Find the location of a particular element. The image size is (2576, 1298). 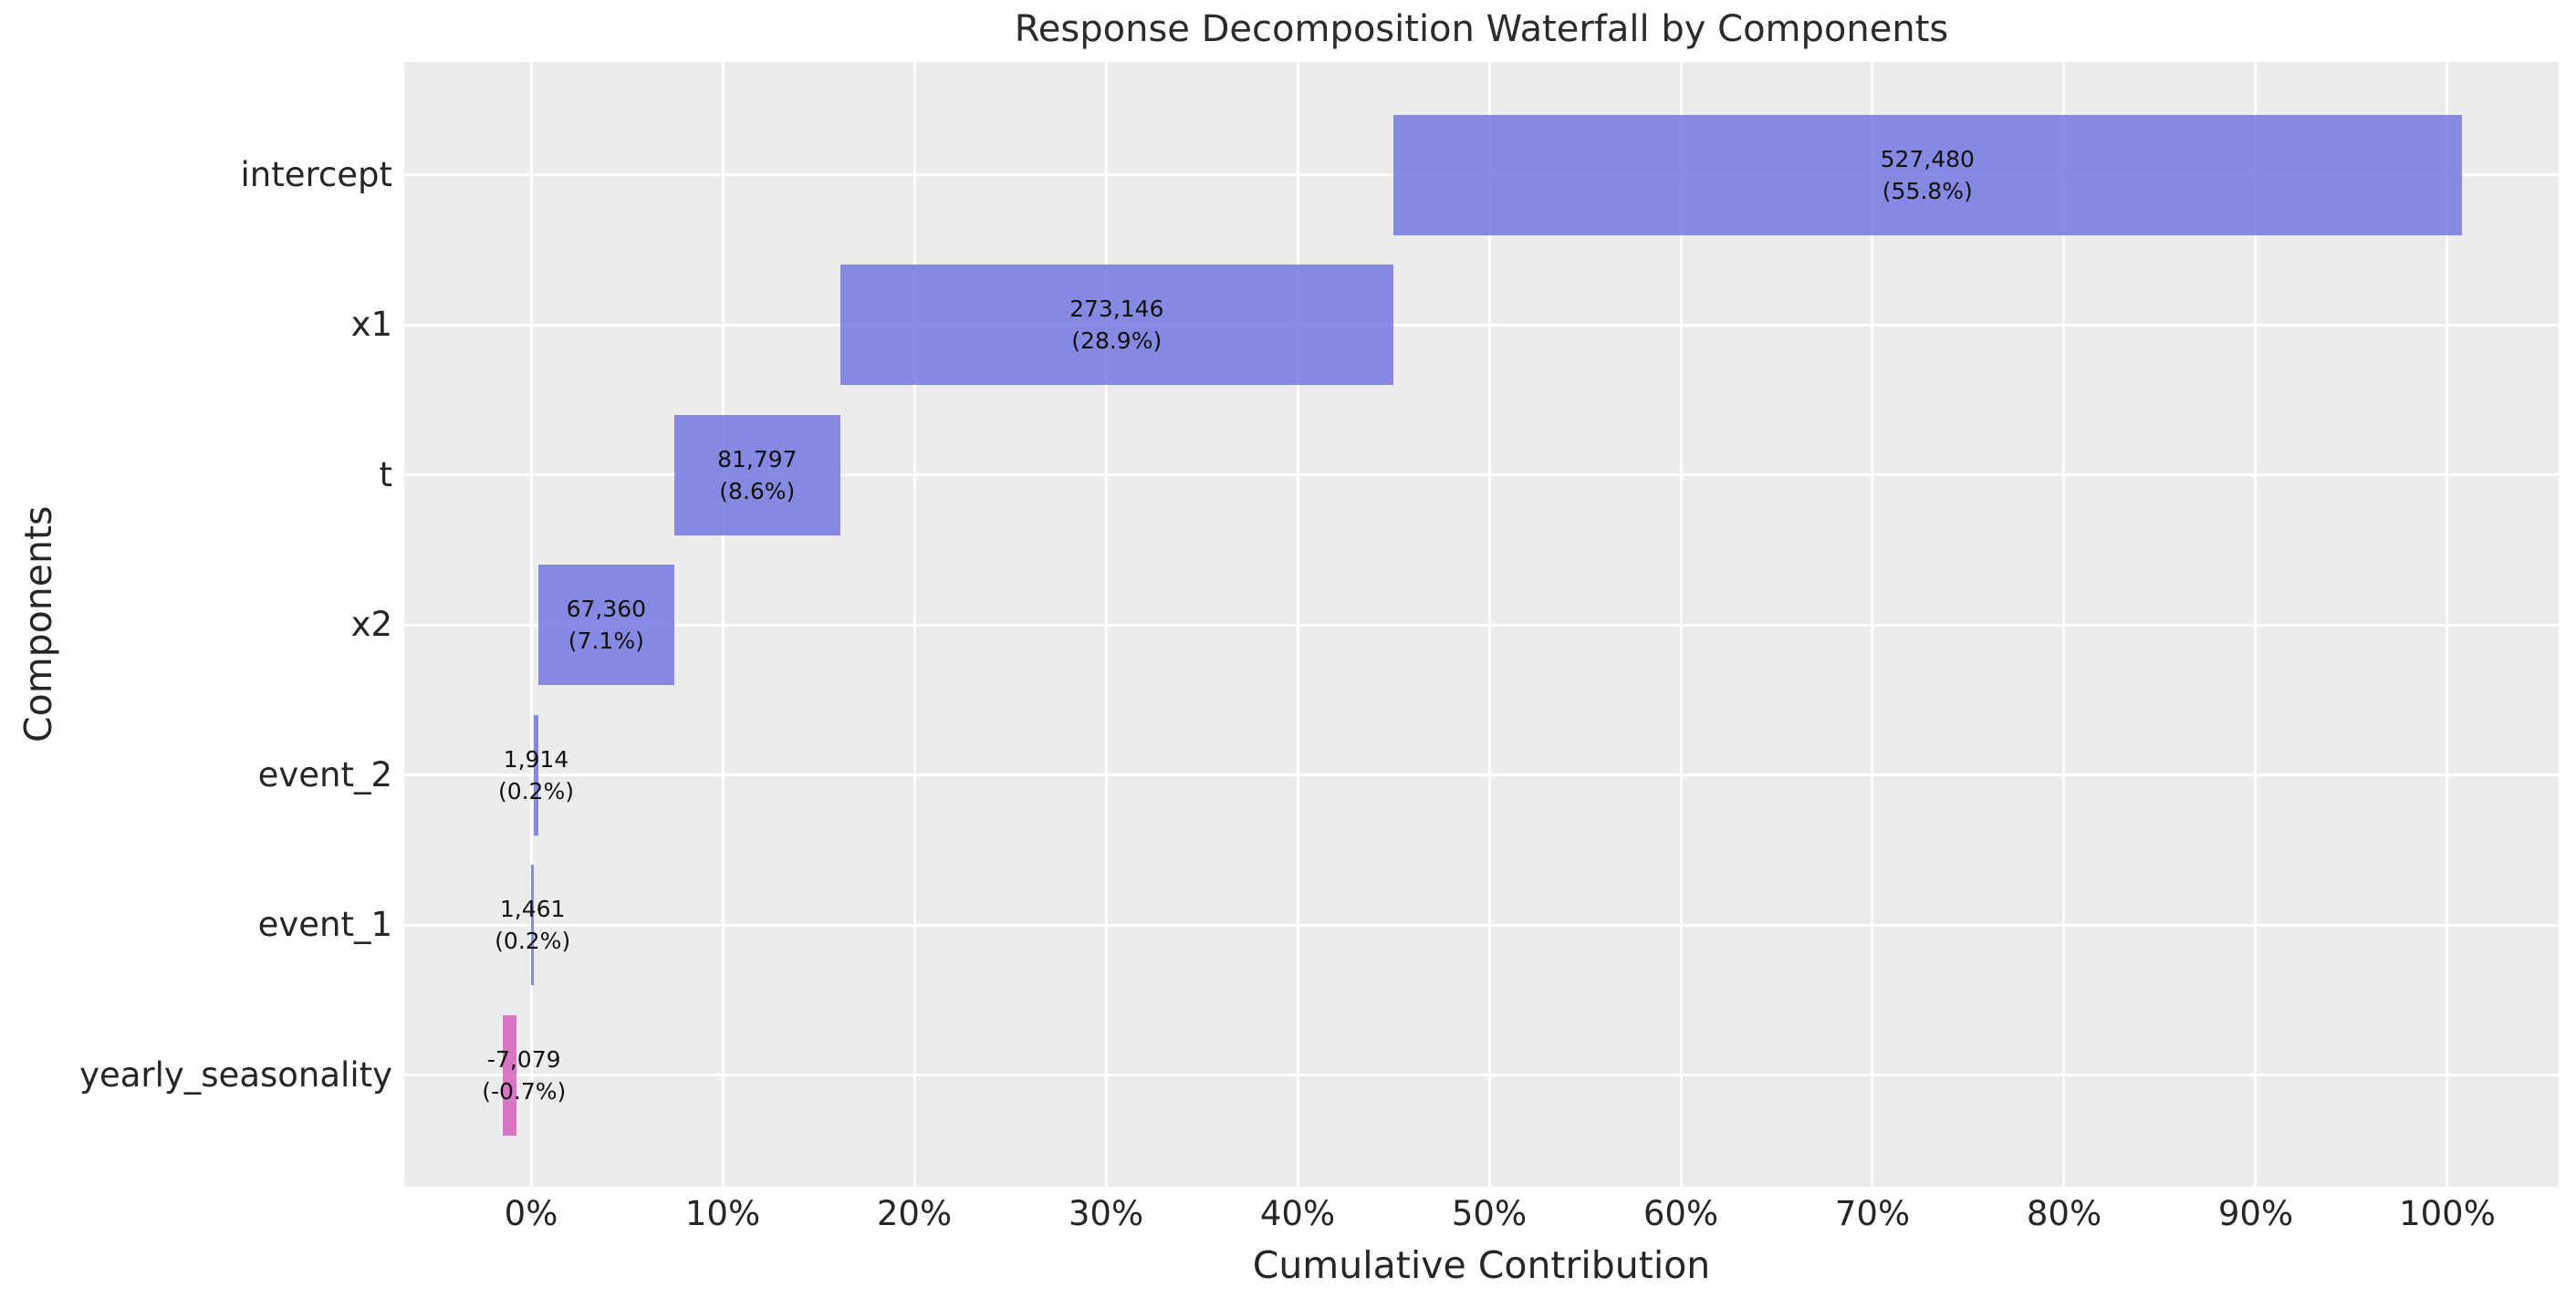

x-tick-label-100%: 100% is located at coordinates (2447, 1213).